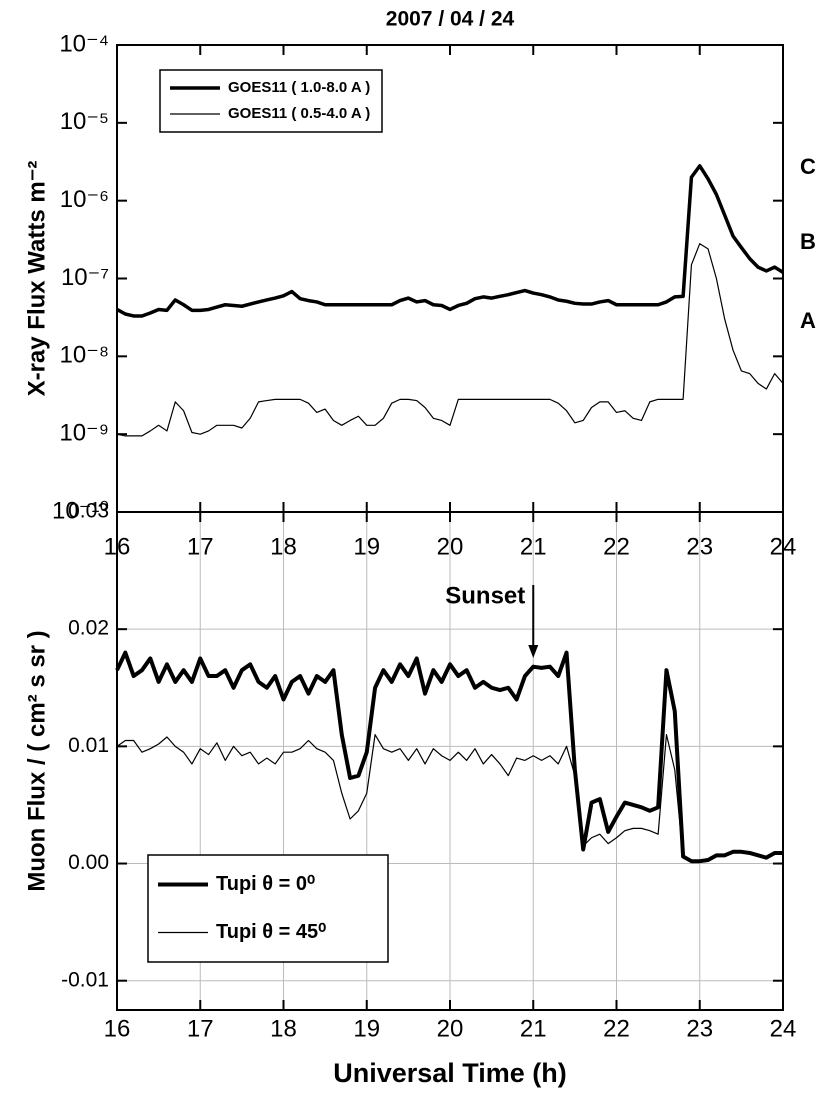 The image size is (823, 1093). I want to click on y-axis-title: Muon Flux / ( cm² s sr ), so click(36, 760).